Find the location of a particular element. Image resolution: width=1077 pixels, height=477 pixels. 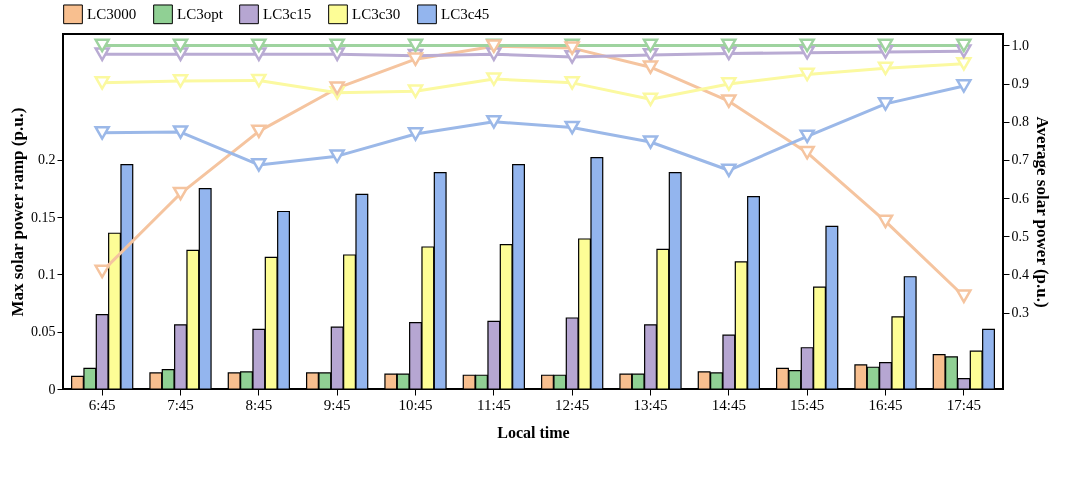

y2-tick-label: 0.9 is located at coordinates (1020, 84).